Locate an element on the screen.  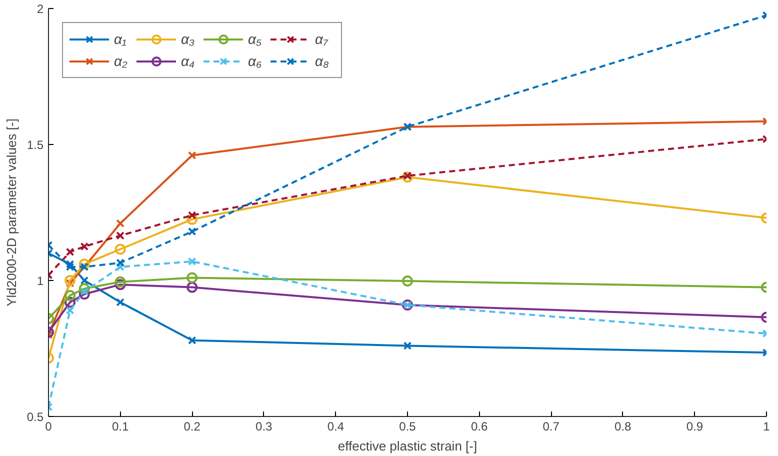
x-tick-label: 0.2 is located at coordinates (192, 427).